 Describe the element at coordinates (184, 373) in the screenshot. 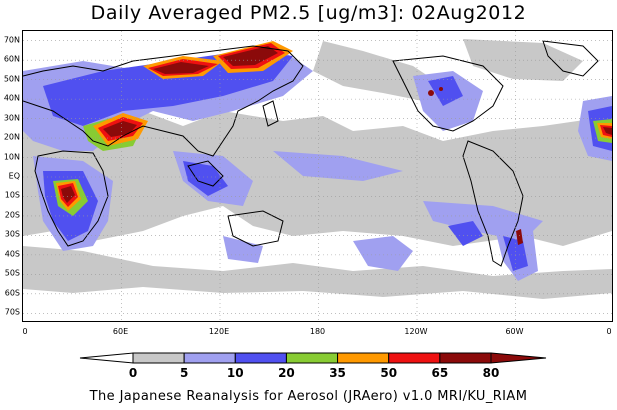

I see `colorbar-label: 5` at that location.